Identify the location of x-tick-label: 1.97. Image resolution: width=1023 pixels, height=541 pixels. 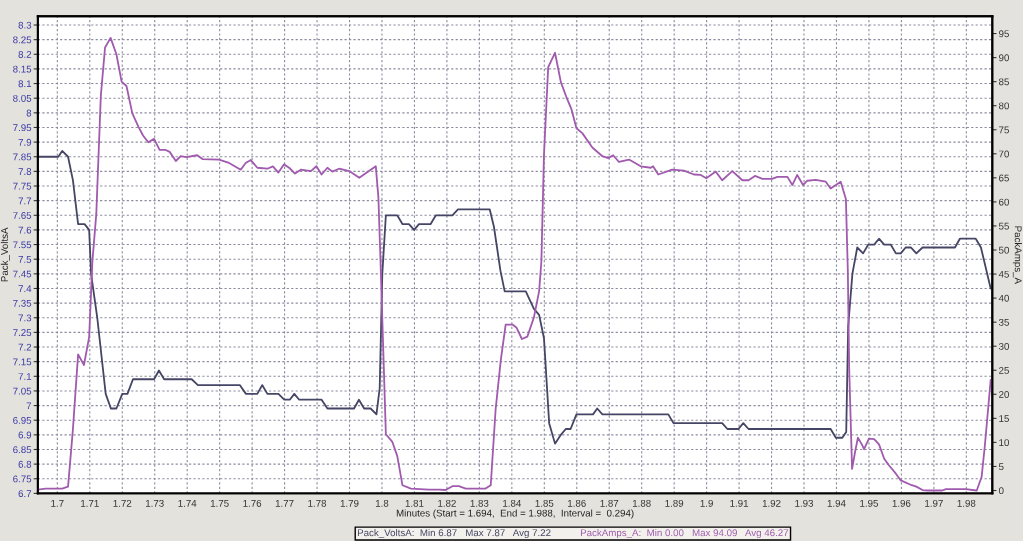
(934, 503).